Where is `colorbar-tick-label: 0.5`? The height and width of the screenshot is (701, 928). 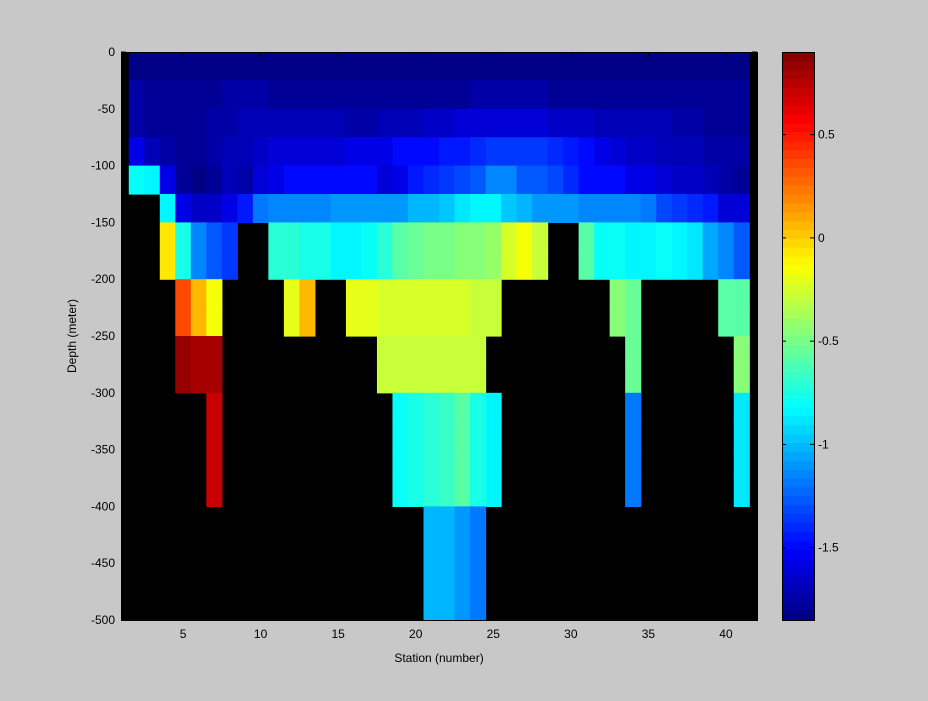
colorbar-tick-label: 0.5 is located at coordinates (826, 135).